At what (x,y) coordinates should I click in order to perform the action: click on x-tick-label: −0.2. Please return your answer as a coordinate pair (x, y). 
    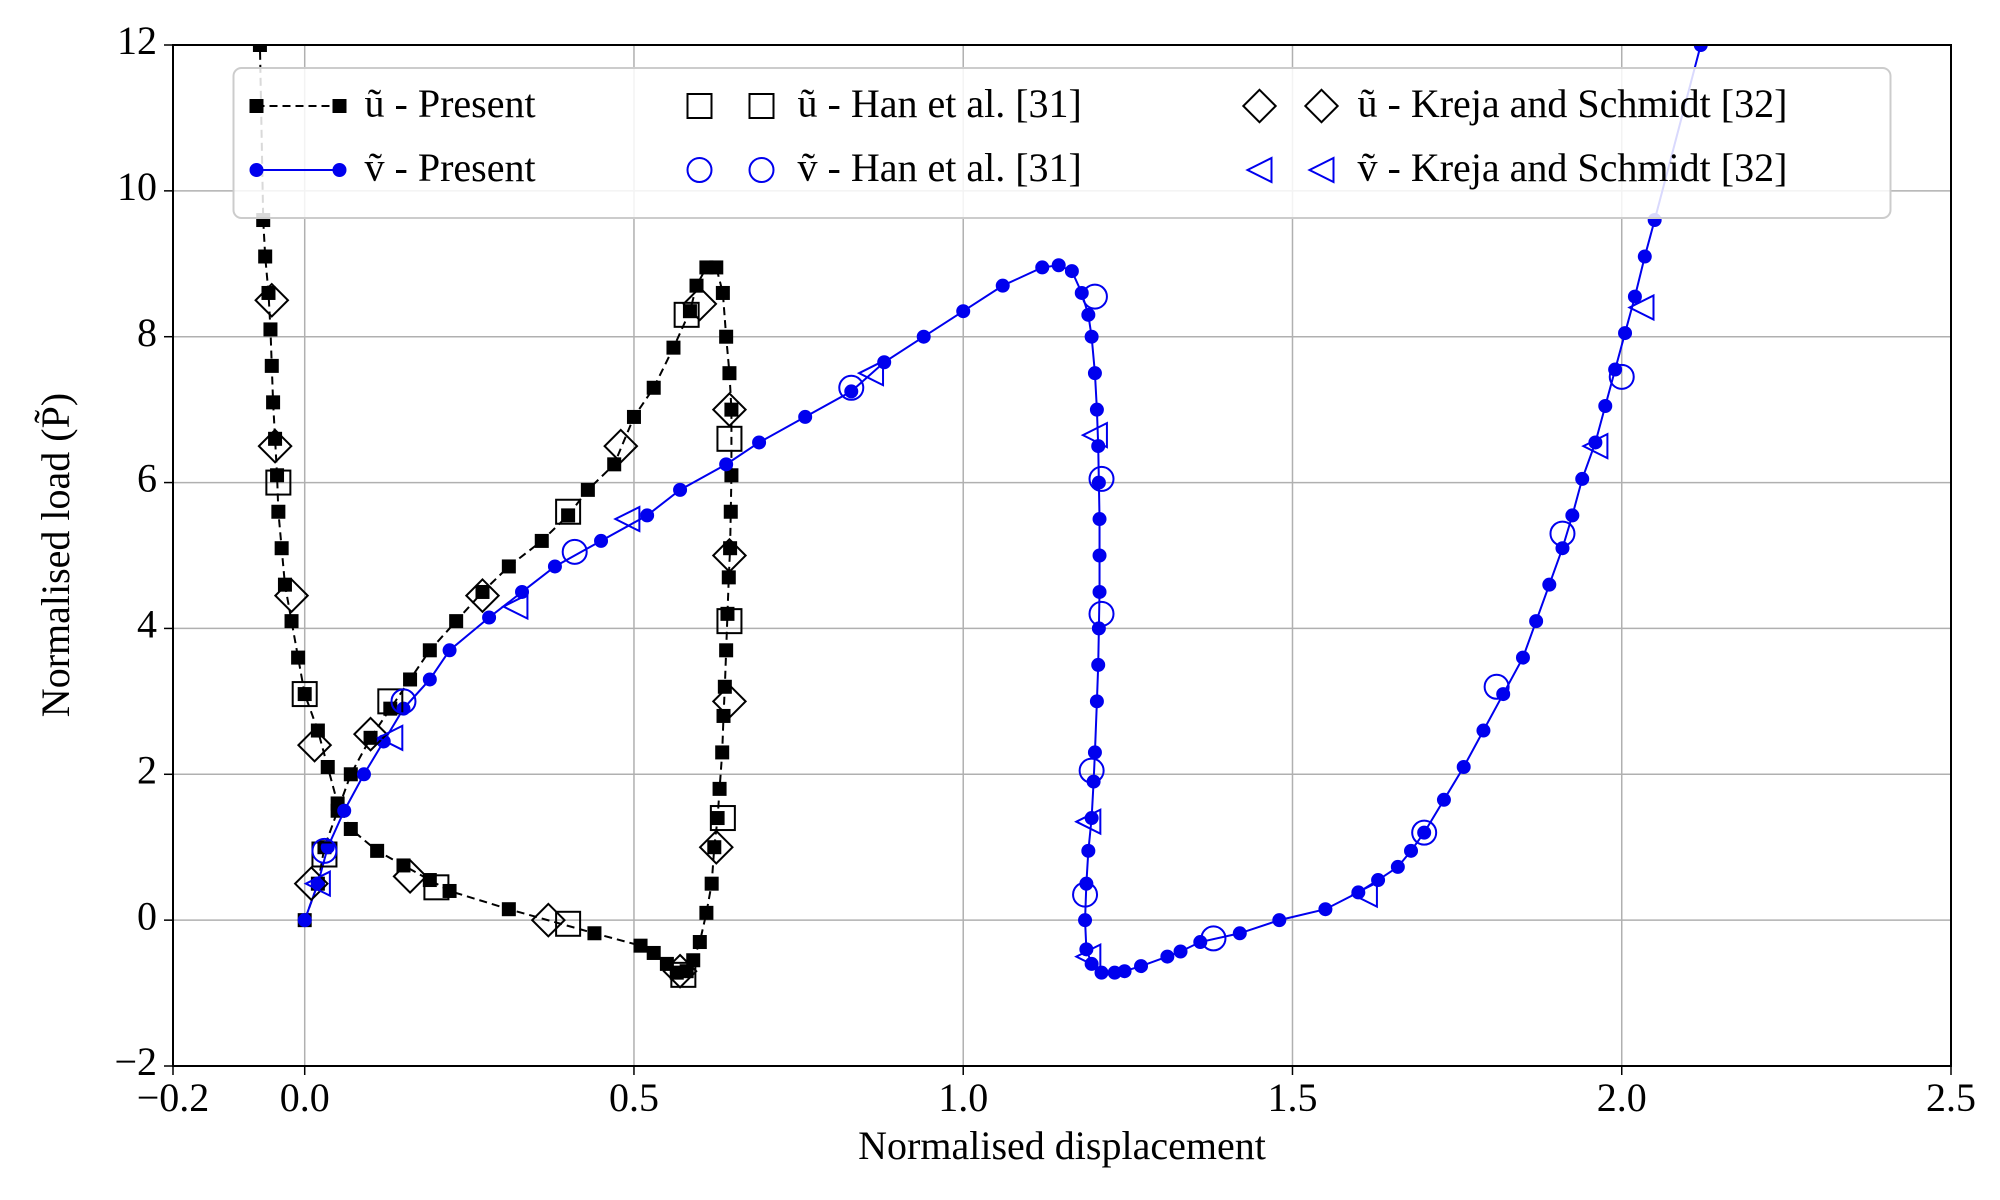
    Looking at the image, I should click on (173, 1097).